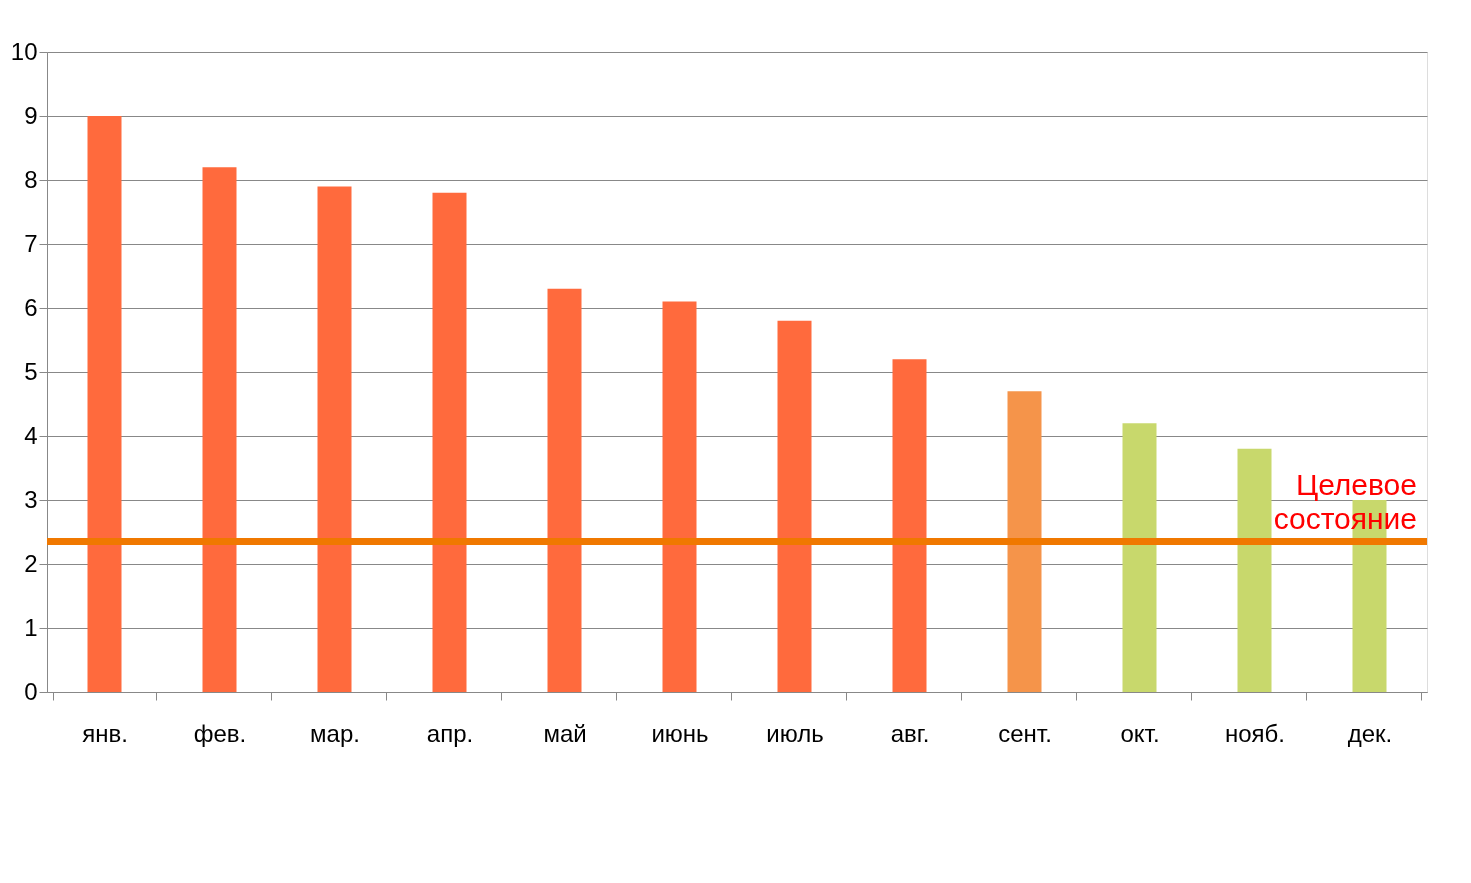  What do you see at coordinates (335, 733) in the screenshot?
I see `x-tick-label: мар.` at bounding box center [335, 733].